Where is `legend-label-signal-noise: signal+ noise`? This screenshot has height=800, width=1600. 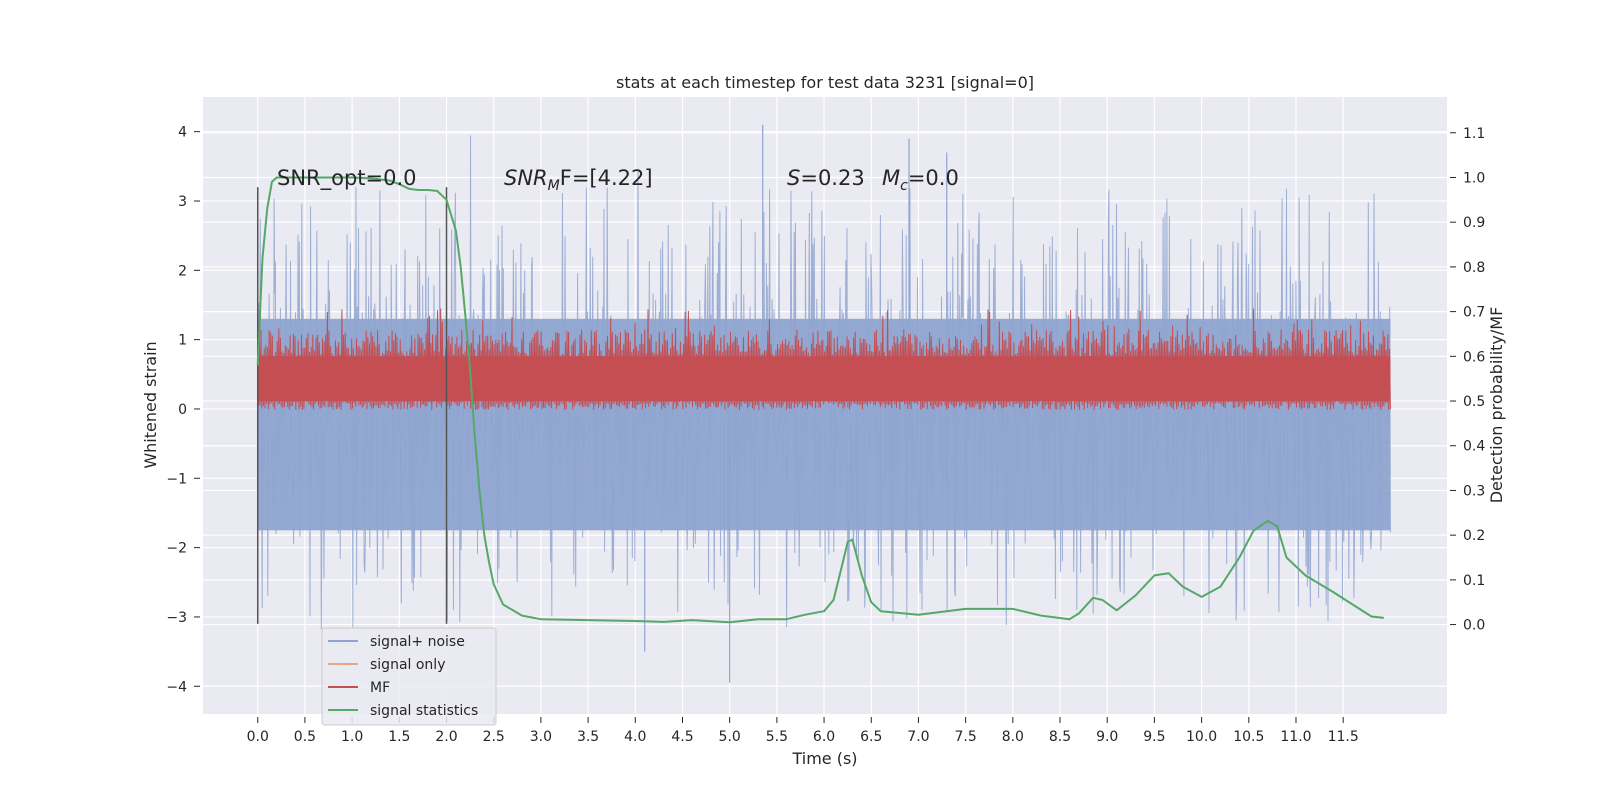 legend-label-signal-noise: signal+ noise is located at coordinates (417, 642).